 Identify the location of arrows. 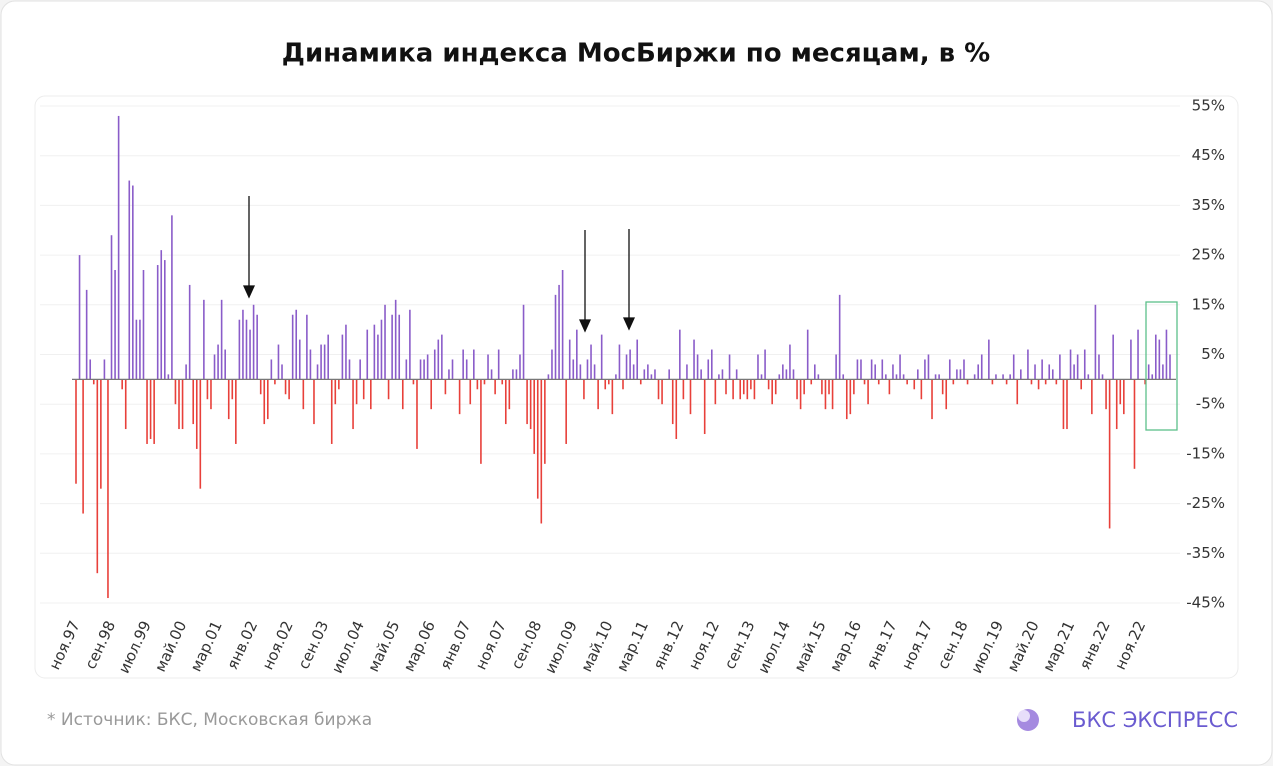
(439, 264).